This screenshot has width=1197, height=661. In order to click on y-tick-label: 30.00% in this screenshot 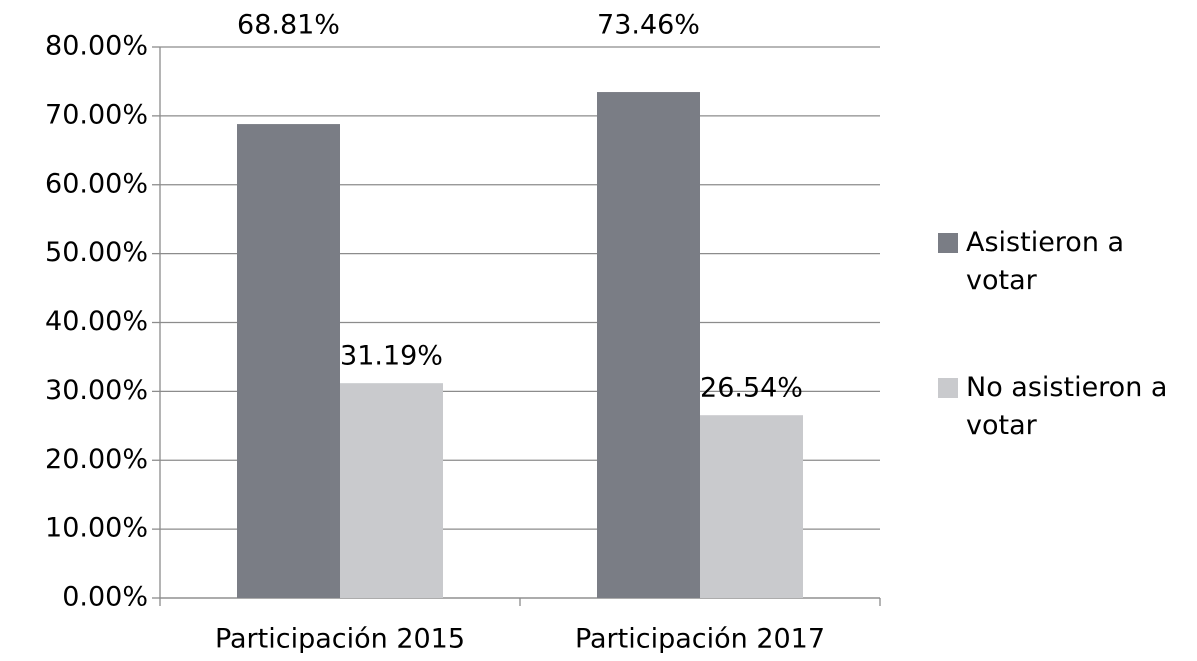, I will do `click(96, 390)`.